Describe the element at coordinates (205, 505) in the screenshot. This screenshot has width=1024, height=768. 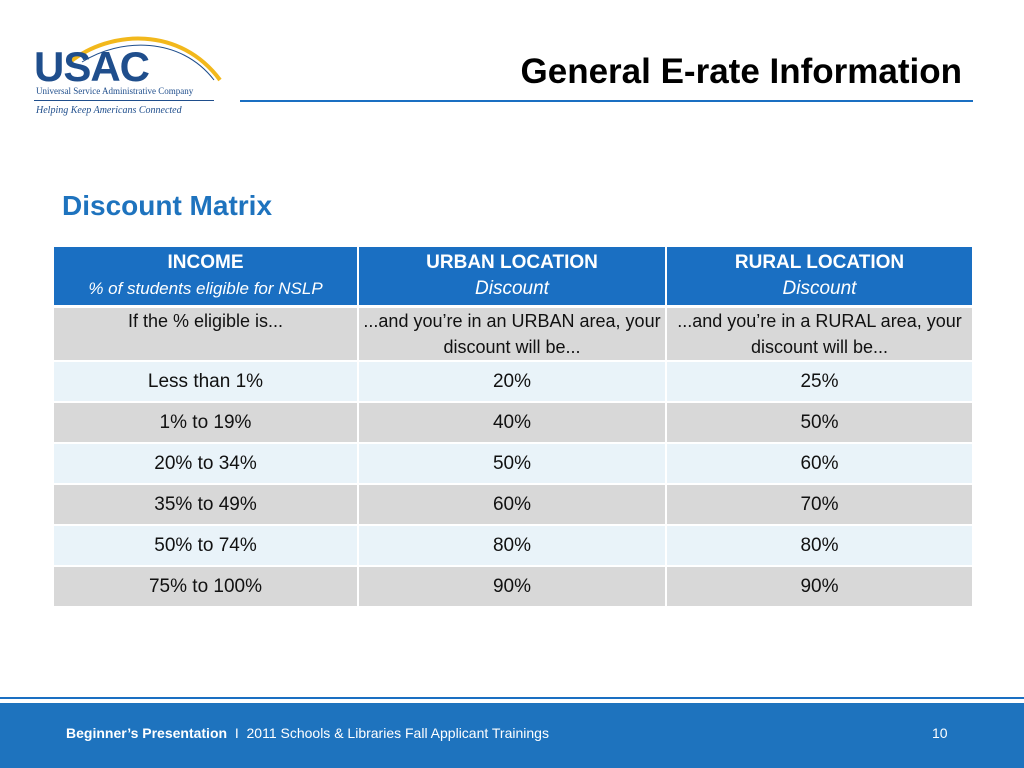
I see `income-range-cell: 35% to 49%` at that location.